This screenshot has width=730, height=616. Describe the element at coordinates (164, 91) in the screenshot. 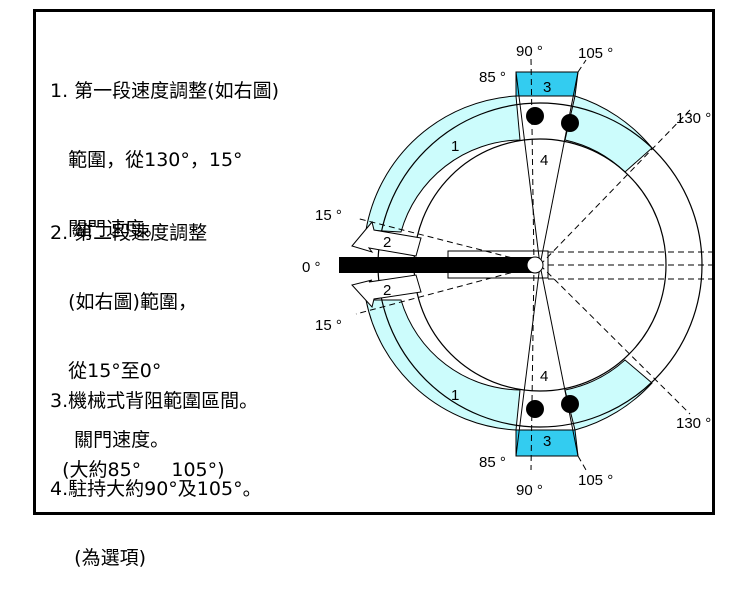

I see `note-1-line-1: 1. 第一段速度調整(如右圖)` at that location.